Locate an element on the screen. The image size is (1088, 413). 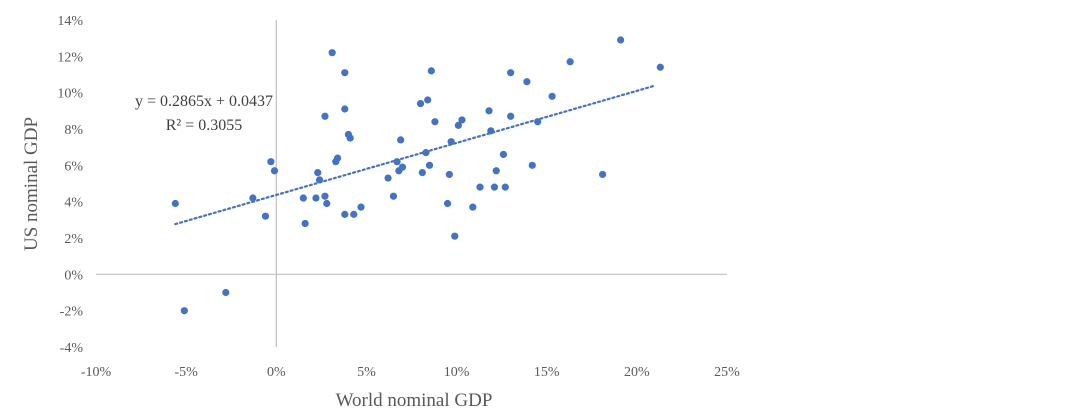
y-tick-label: 2% is located at coordinates (73, 239).